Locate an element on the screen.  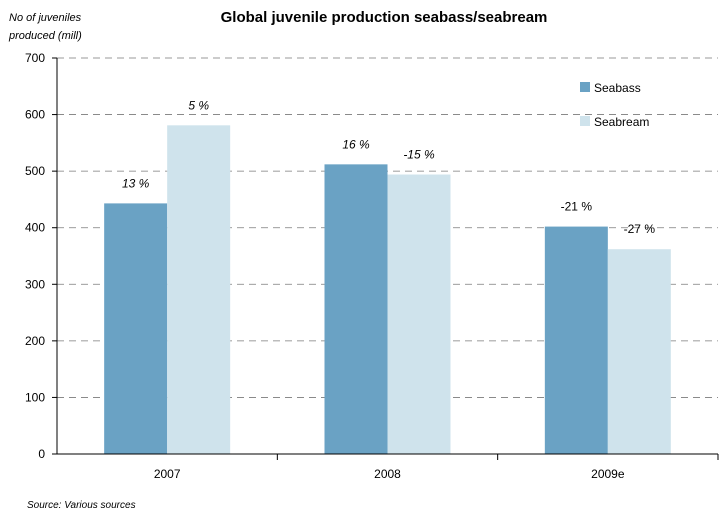
x-tick-label-2008: 2008 is located at coordinates (387, 474).